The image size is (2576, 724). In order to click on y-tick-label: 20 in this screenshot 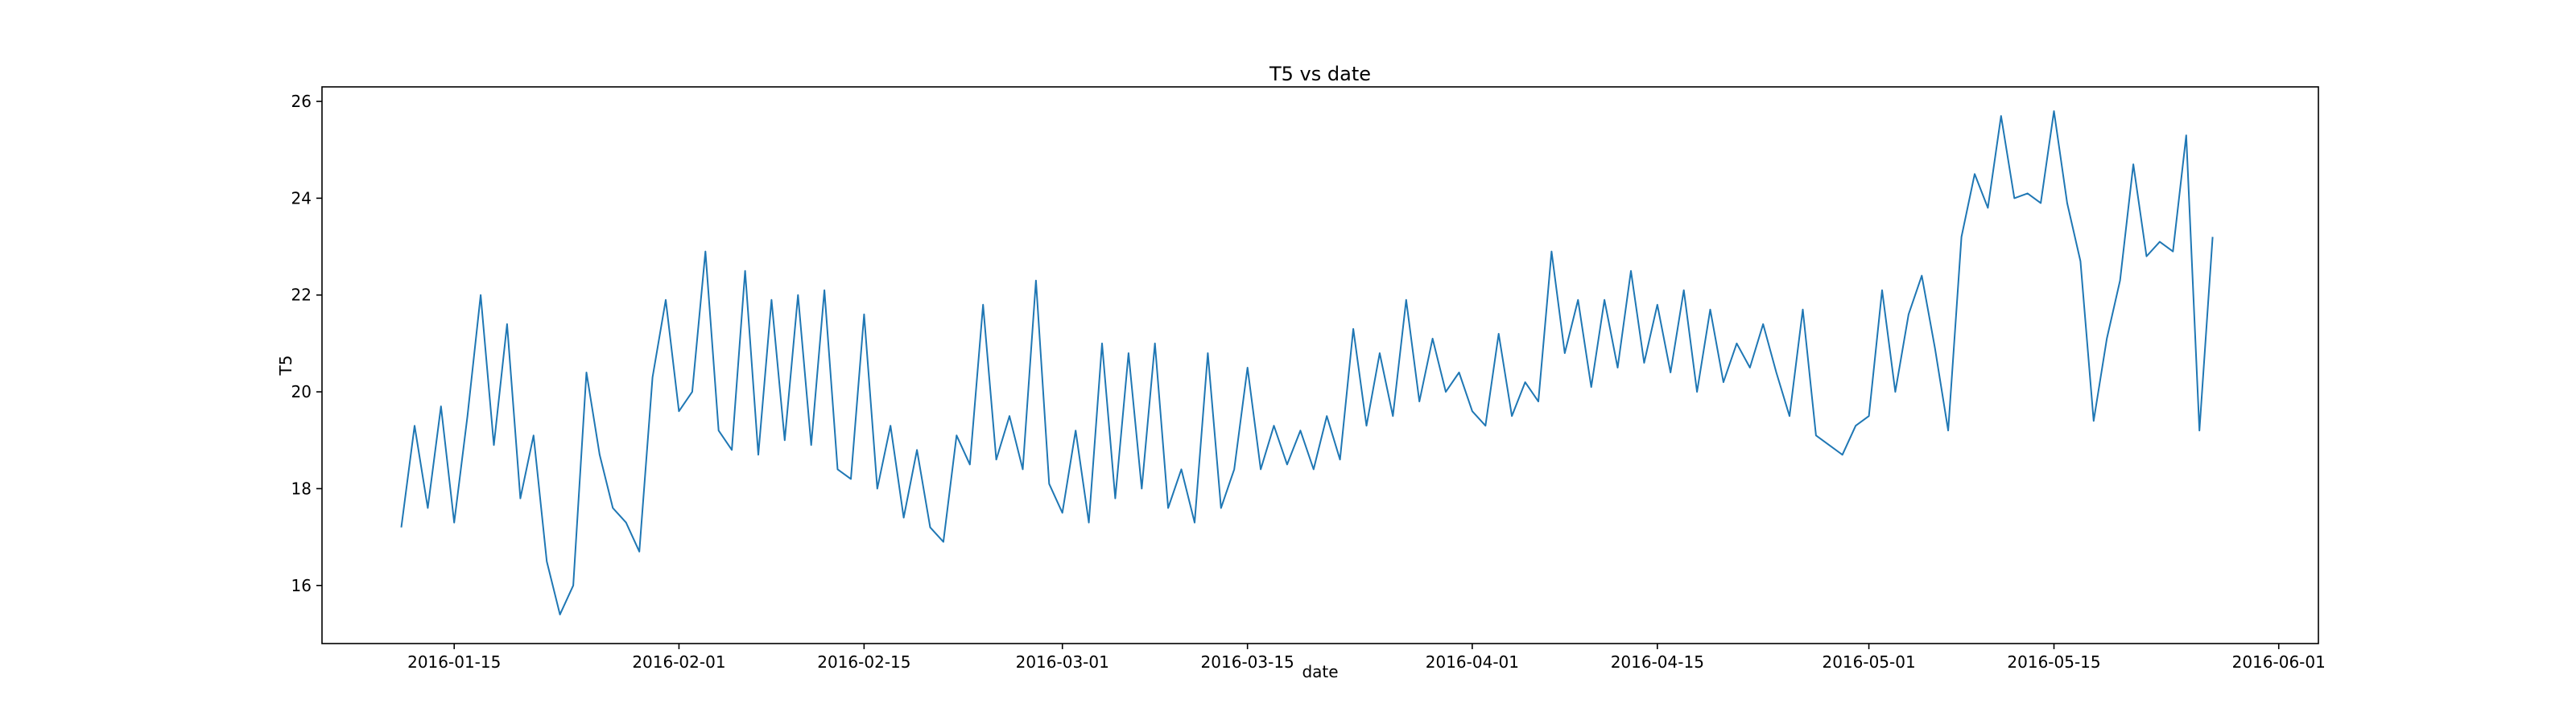, I will do `click(301, 391)`.